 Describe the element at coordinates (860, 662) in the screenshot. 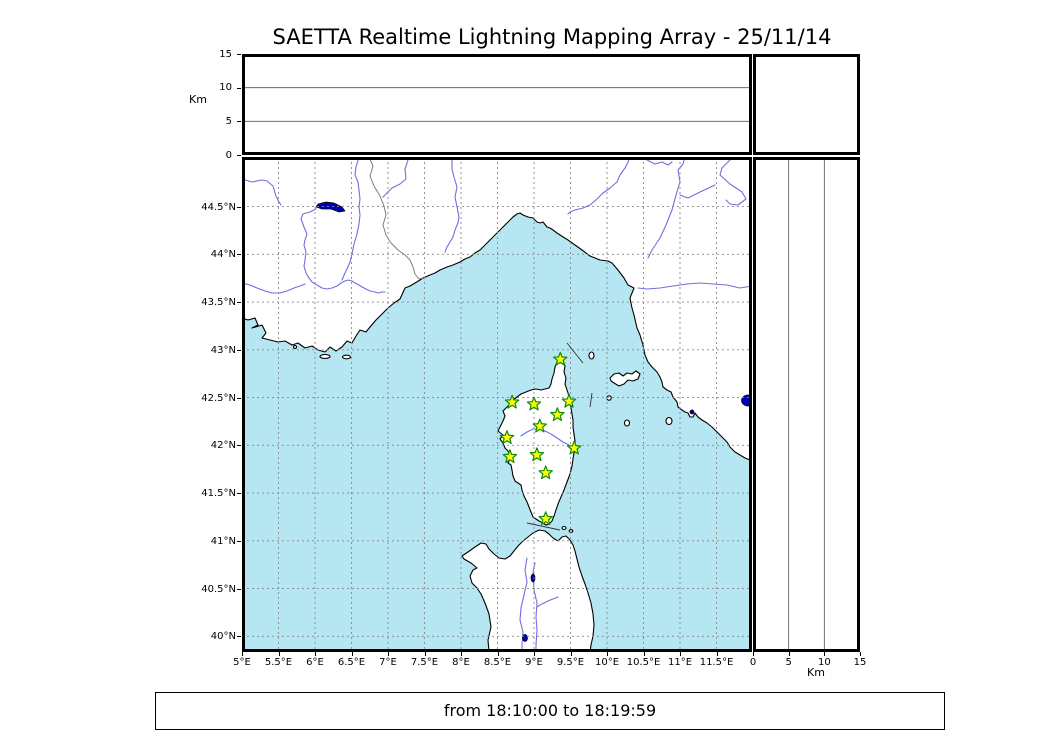

I see `km-tick-label: 15` at that location.